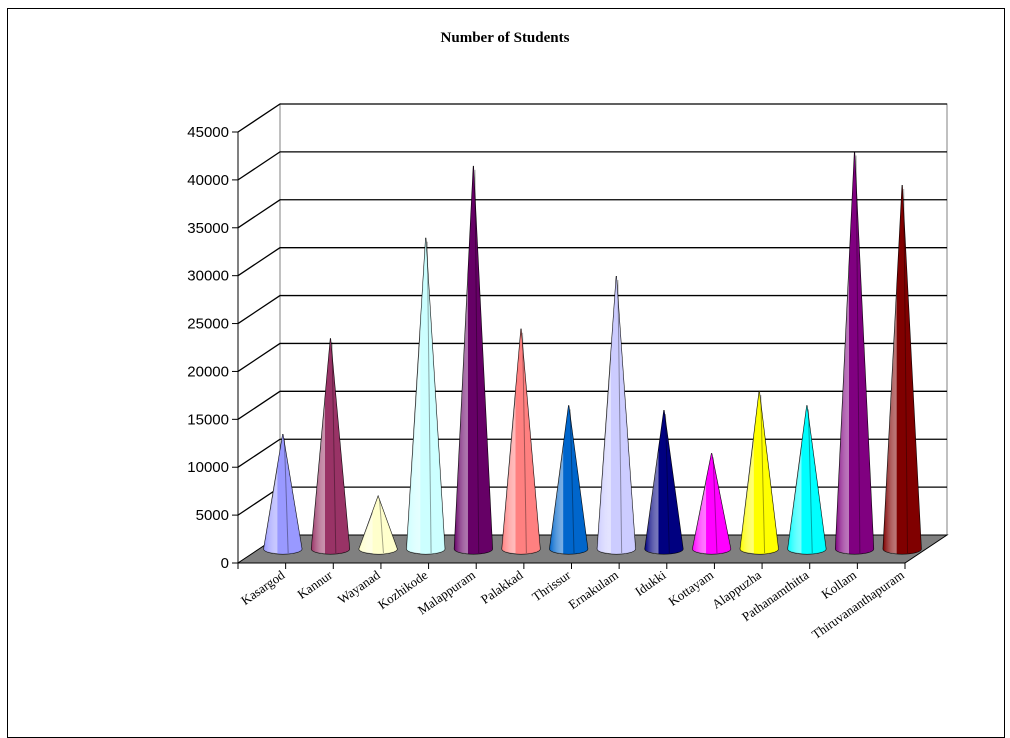 The width and height of the screenshot is (1010, 738). I want to click on y-tick-label: 30000, so click(208, 276).